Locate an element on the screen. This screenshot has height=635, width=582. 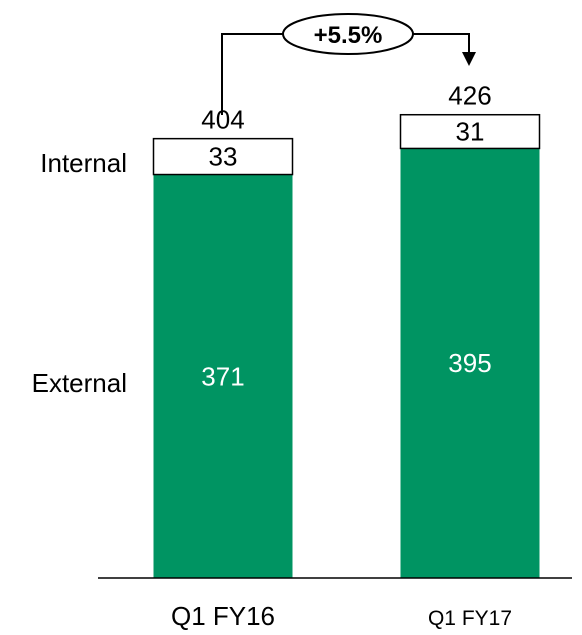
data-label-internal-q1-fy16: 33 is located at coordinates (223, 157).